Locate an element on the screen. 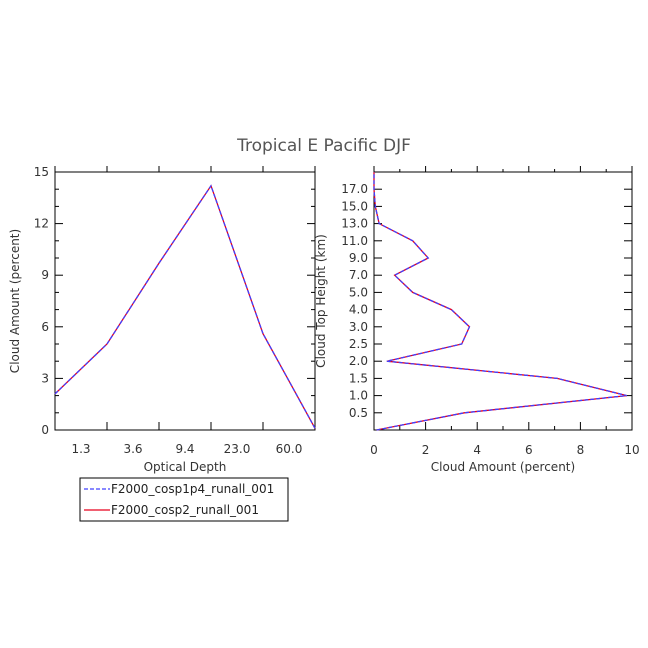  right-y-tick-label: 5.0 is located at coordinates (358, 292).